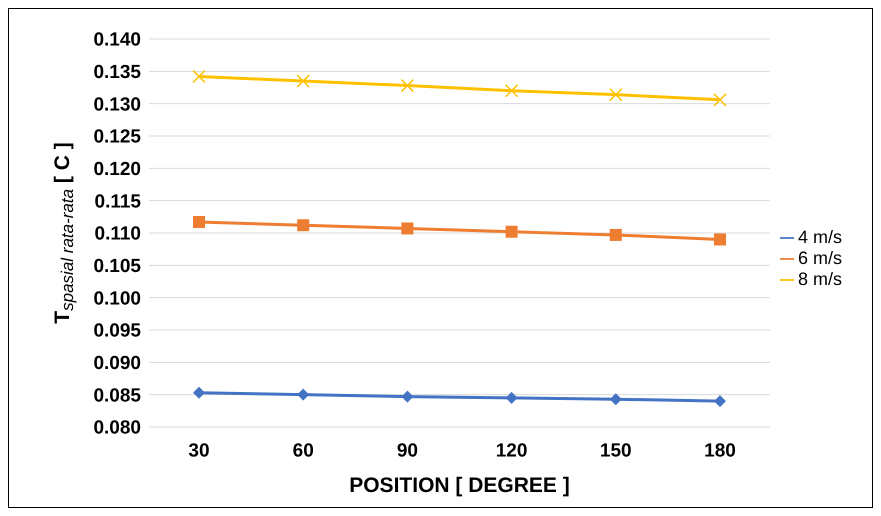 The image size is (881, 516). I want to click on y-tick-label: 0.120, so click(117, 169).